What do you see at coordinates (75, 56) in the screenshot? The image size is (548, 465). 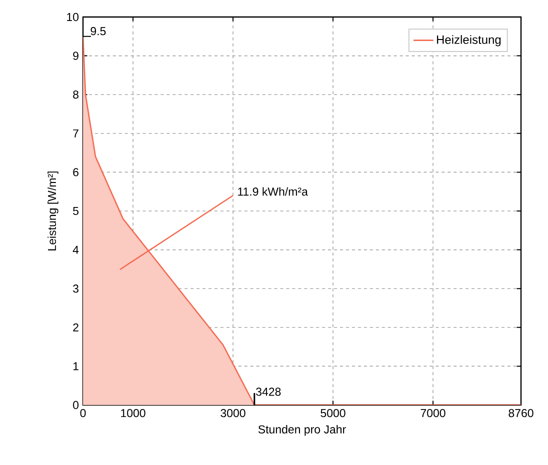 I see `y-tick-label: 9` at bounding box center [75, 56].